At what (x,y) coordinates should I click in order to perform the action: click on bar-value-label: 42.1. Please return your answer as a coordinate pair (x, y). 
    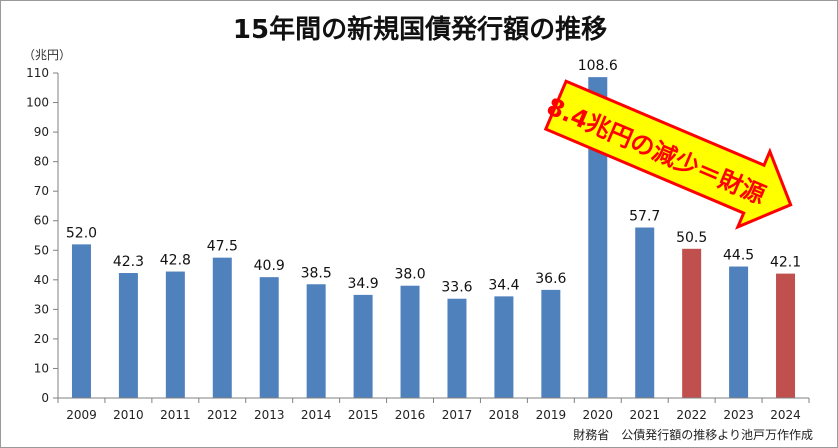
    Looking at the image, I should click on (785, 263).